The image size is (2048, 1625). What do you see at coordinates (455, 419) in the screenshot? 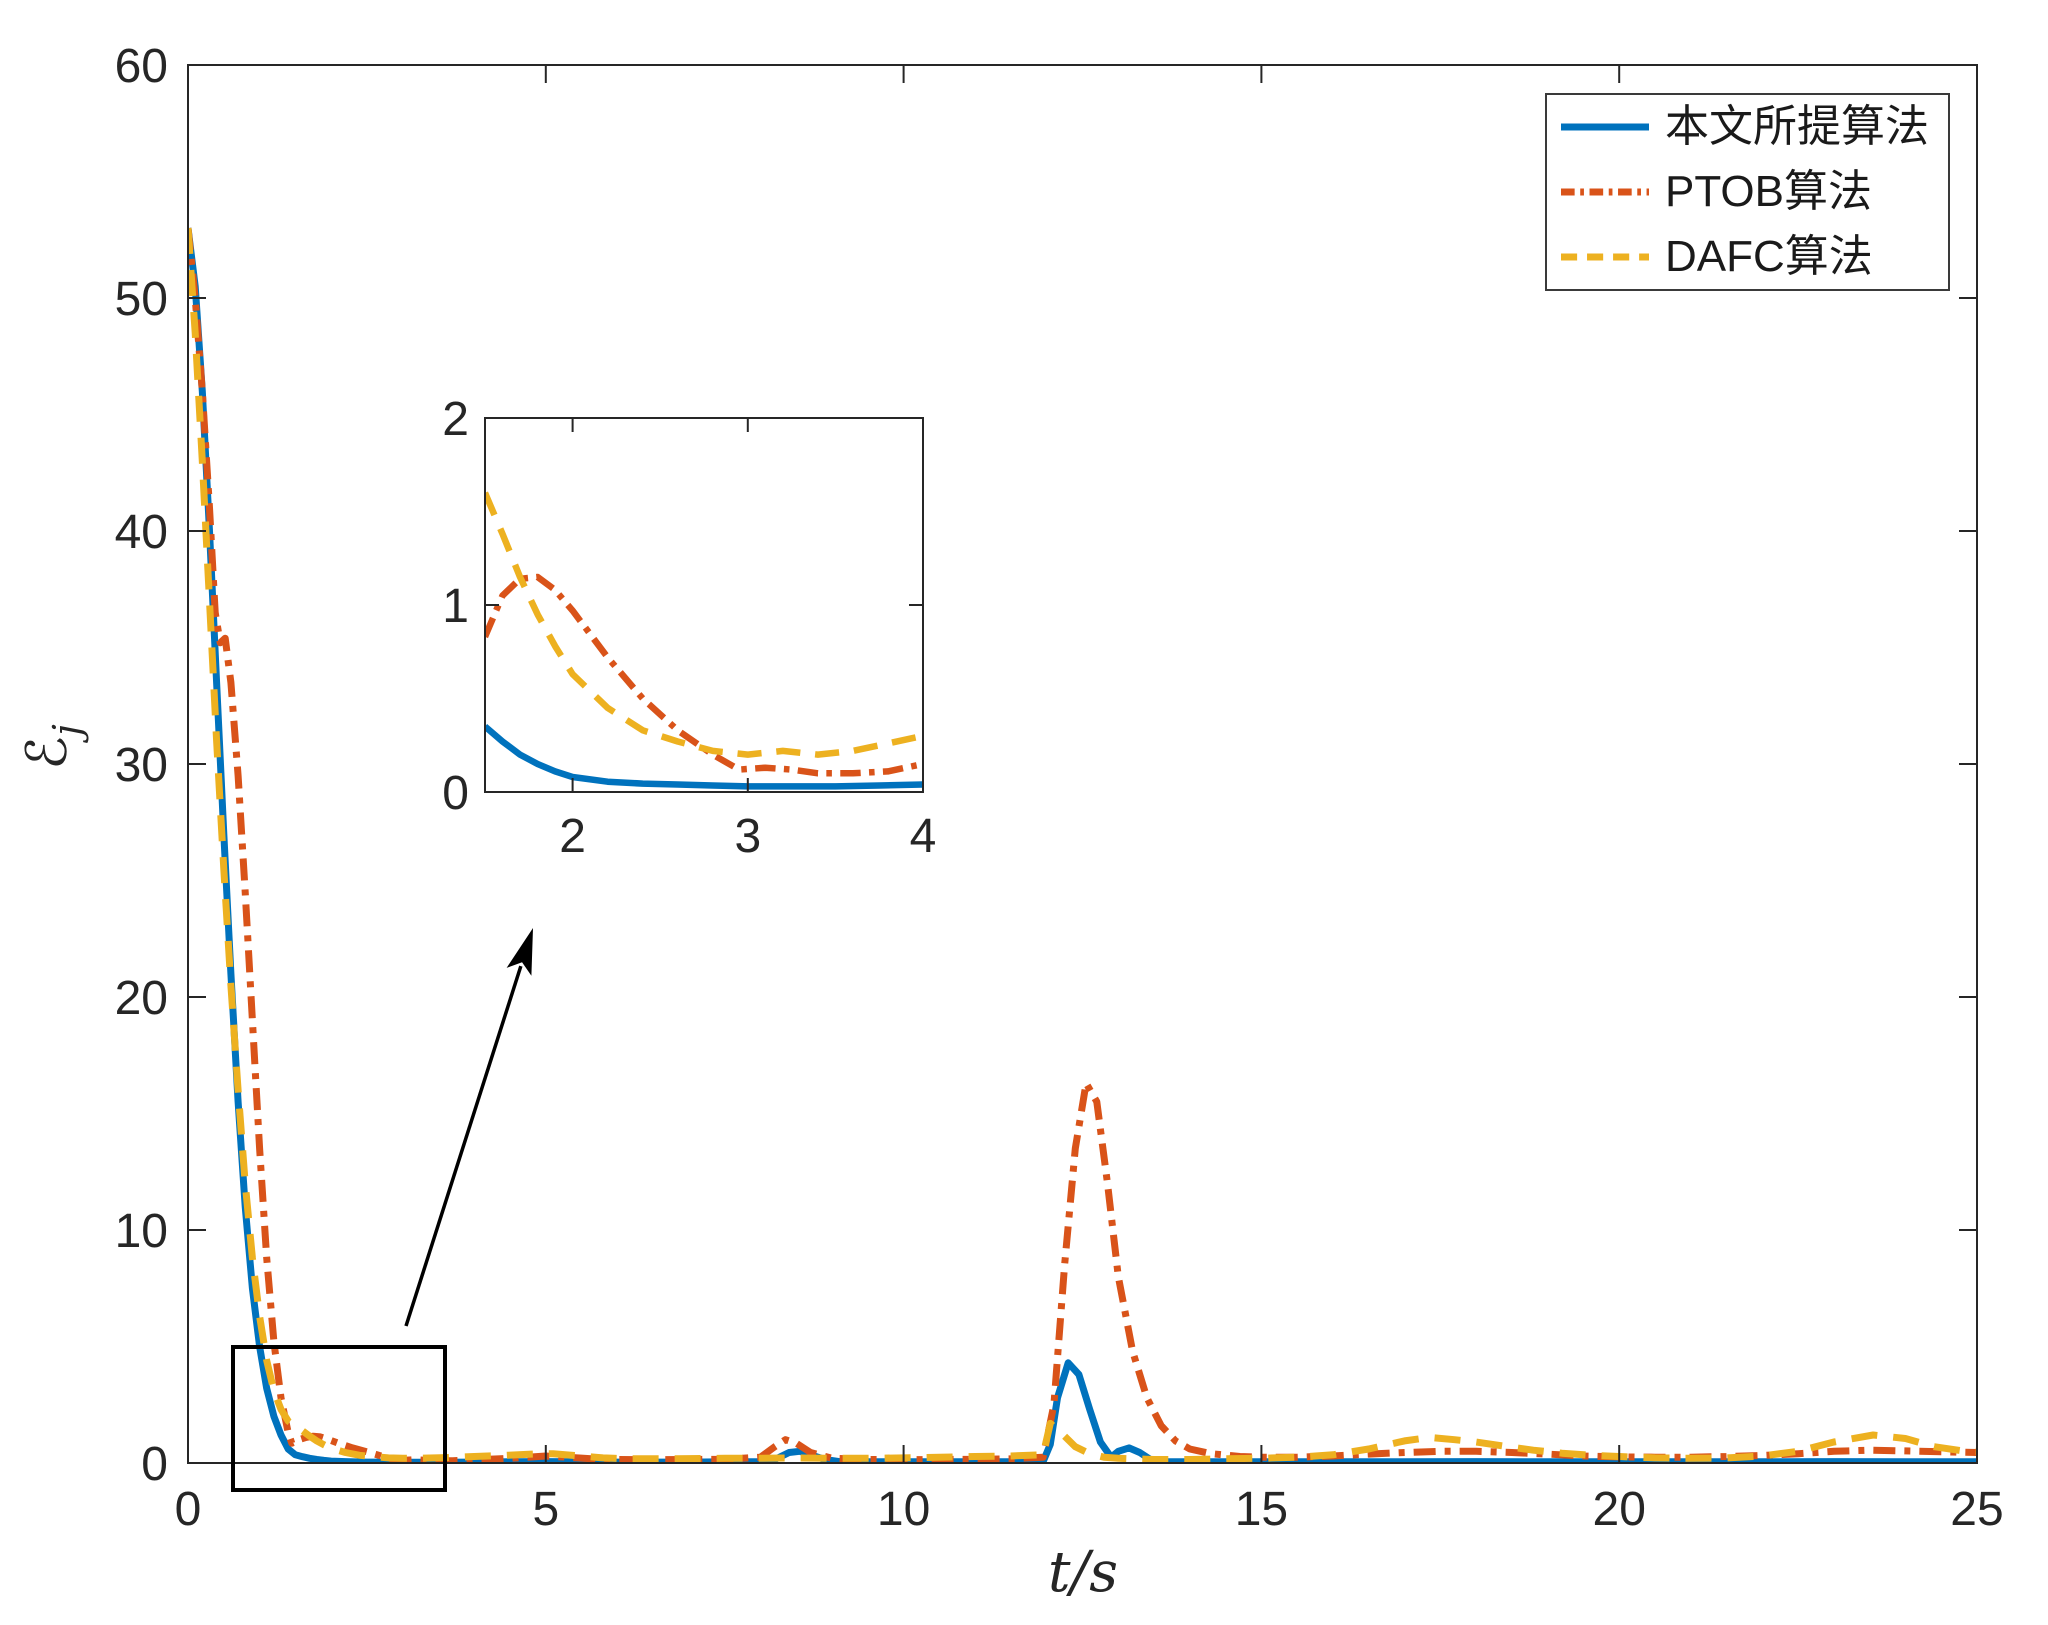
I see `inset-y-tick-label: 2` at bounding box center [455, 419].